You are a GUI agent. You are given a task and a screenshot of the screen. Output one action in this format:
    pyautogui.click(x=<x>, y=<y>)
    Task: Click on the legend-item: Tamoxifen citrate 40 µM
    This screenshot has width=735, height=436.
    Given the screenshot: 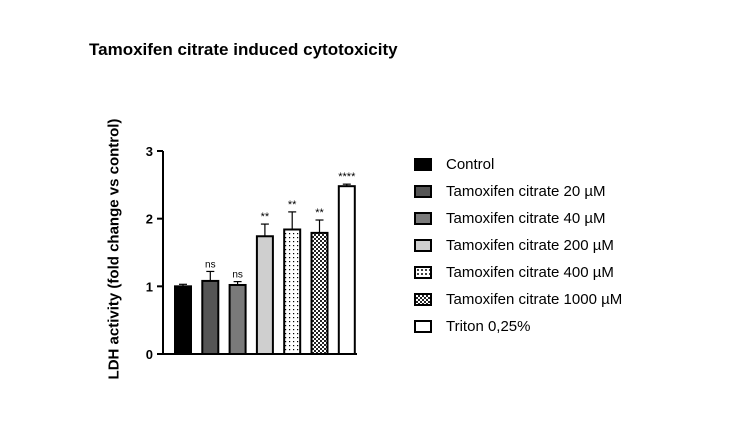 What is the action you would take?
    pyautogui.click(x=564, y=219)
    